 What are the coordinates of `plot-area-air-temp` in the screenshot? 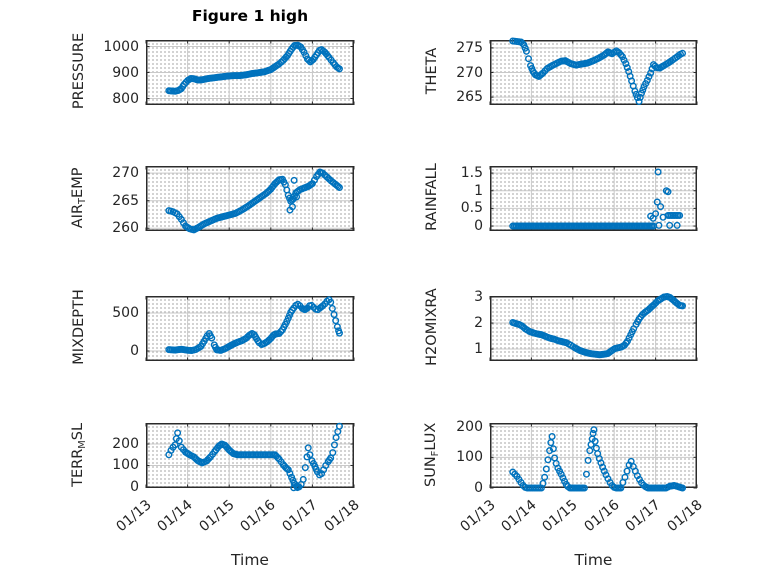 It's located at (250, 200).